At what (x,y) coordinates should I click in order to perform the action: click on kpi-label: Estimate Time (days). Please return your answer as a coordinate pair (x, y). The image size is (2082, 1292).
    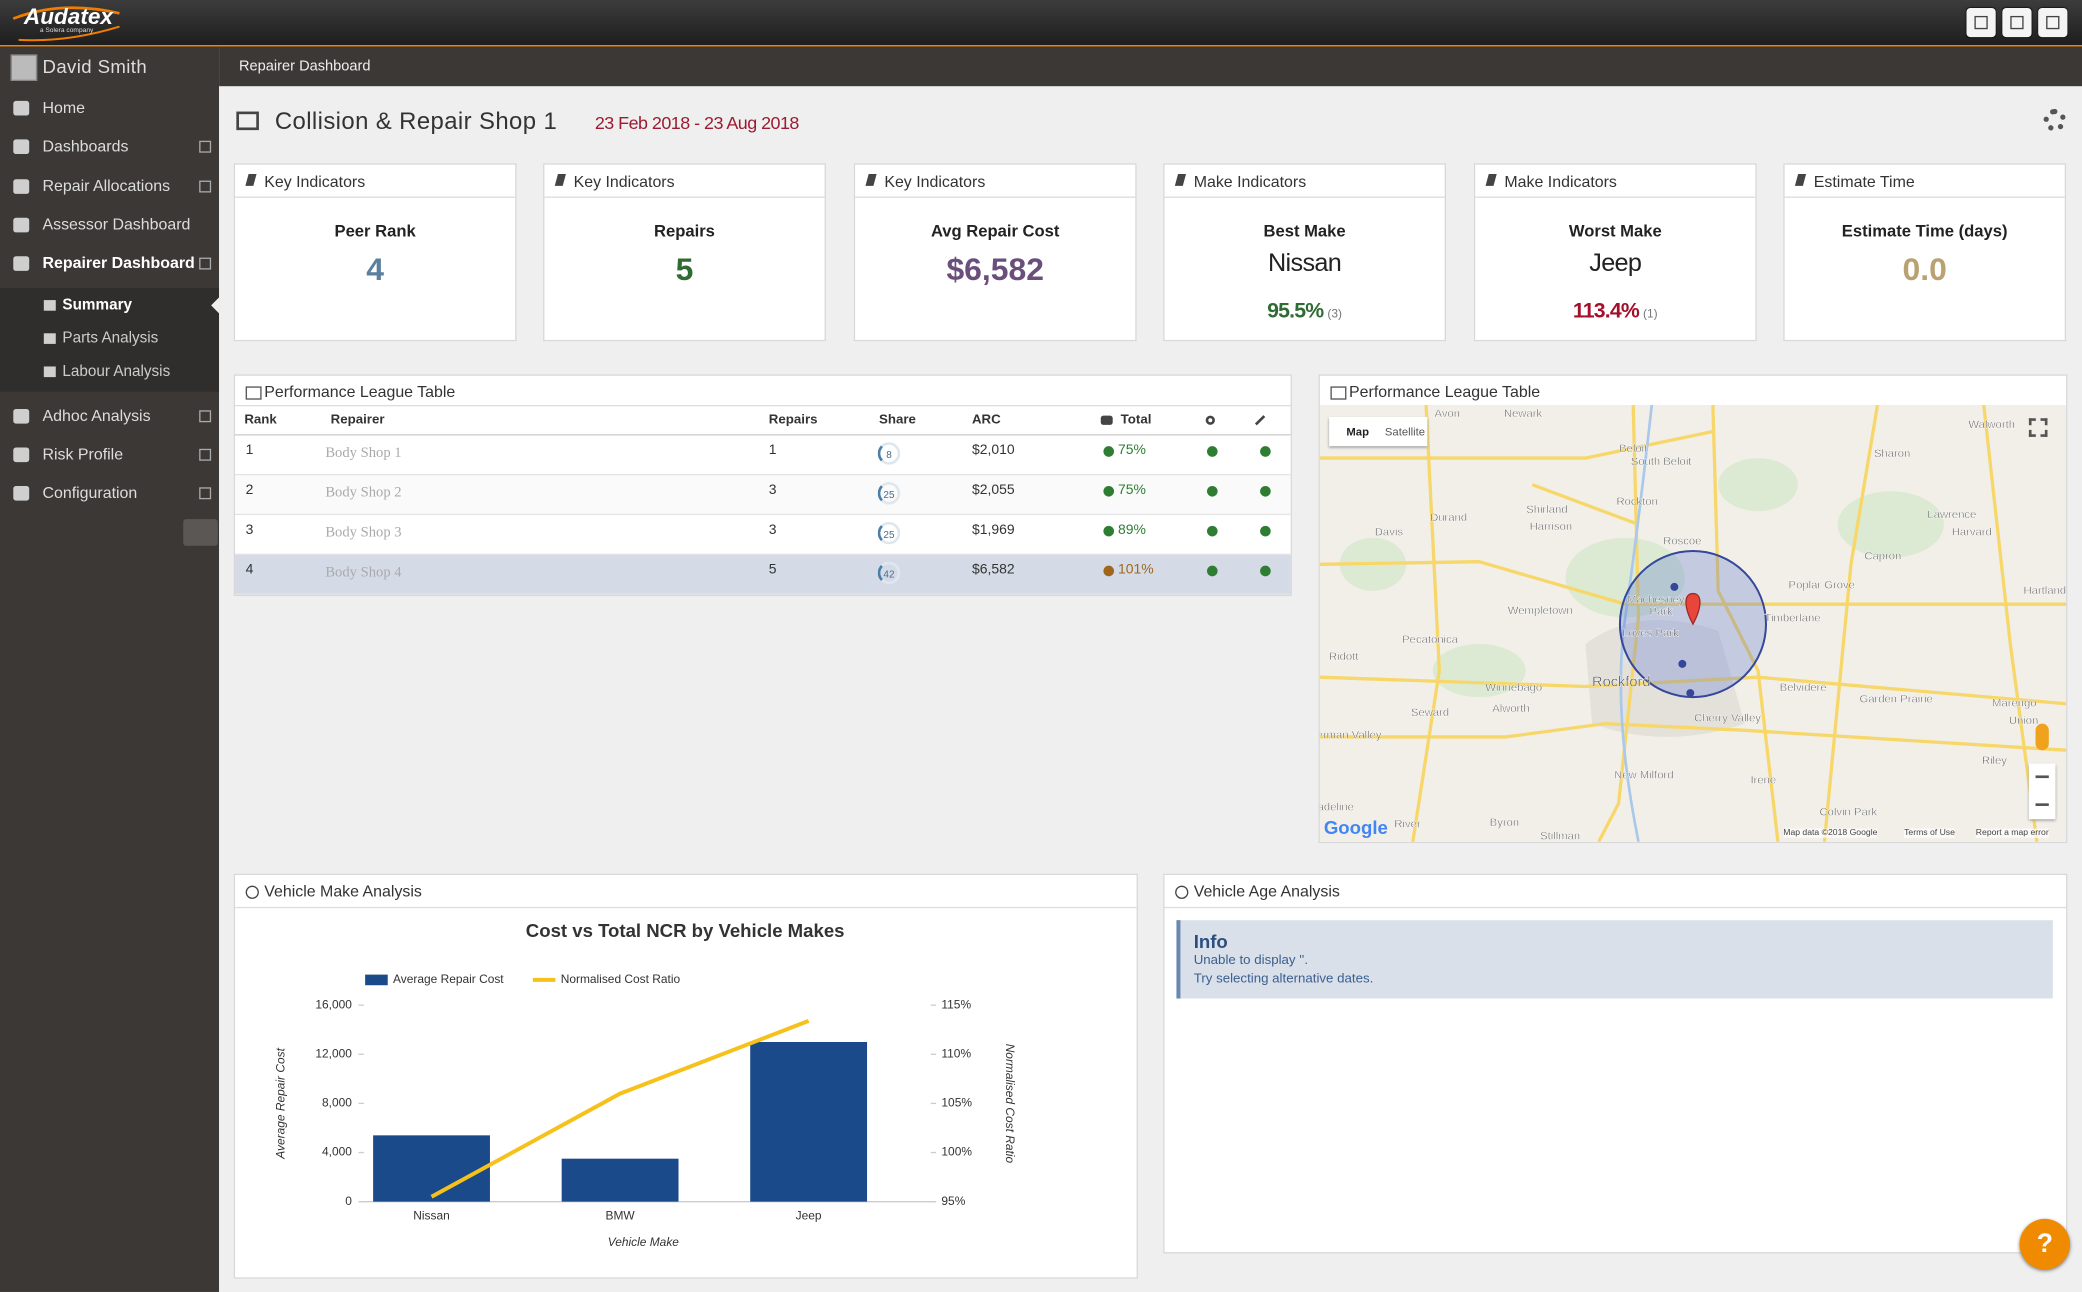
    Looking at the image, I should click on (1924, 231).